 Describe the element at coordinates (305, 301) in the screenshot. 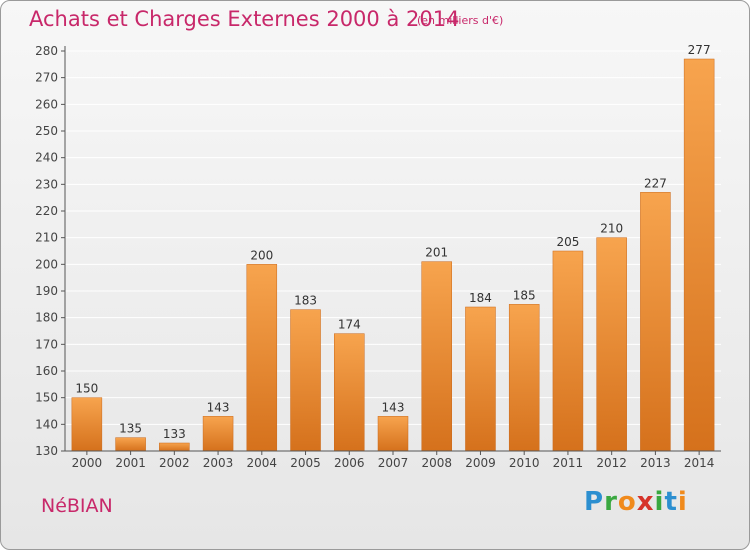

I see `data-label-2005: 183` at that location.